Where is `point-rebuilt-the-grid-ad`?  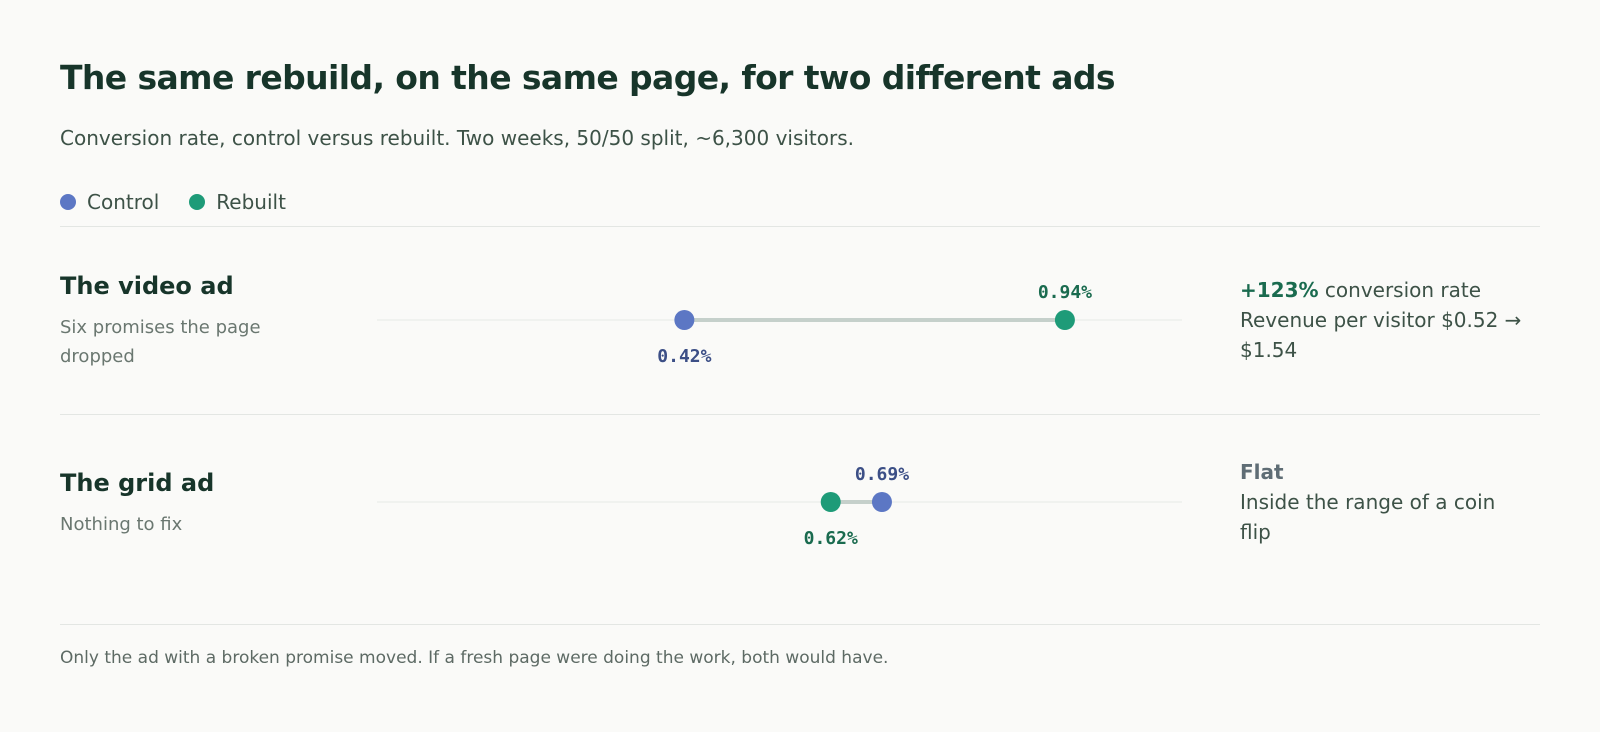
point-rebuilt-the-grid-ad is located at coordinates (830, 502).